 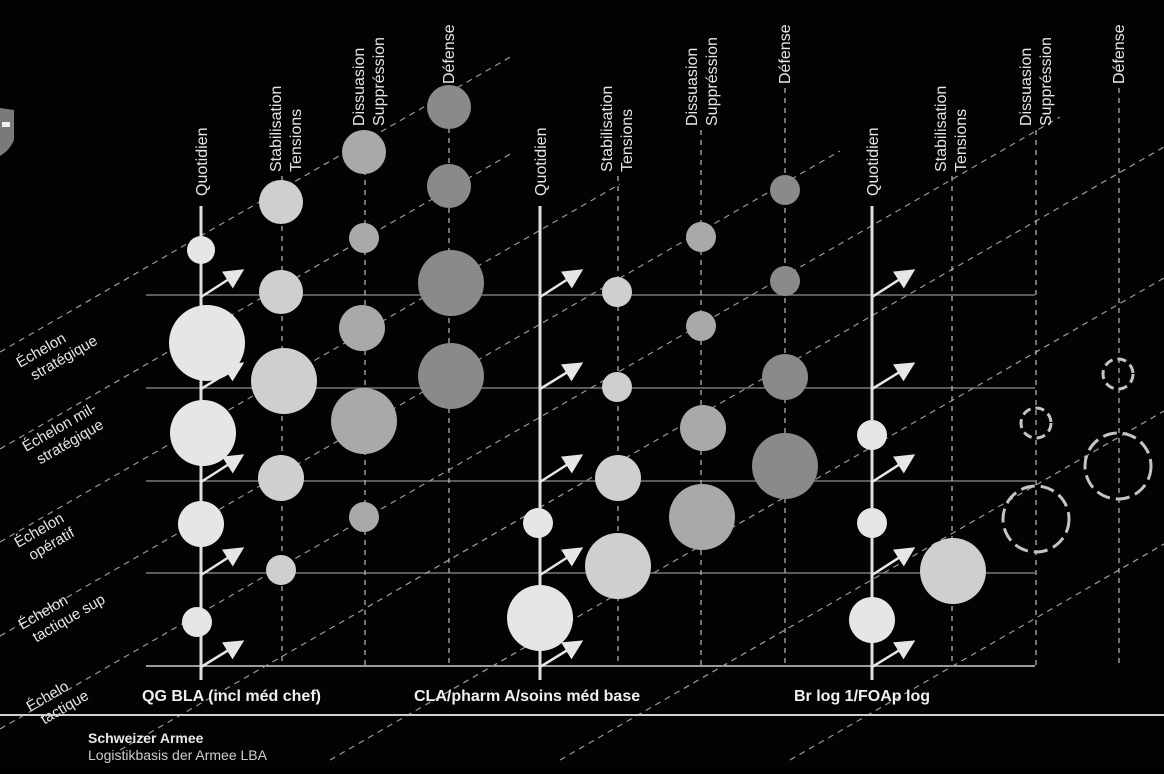 I want to click on footer-divider, so click(x=582, y=715).